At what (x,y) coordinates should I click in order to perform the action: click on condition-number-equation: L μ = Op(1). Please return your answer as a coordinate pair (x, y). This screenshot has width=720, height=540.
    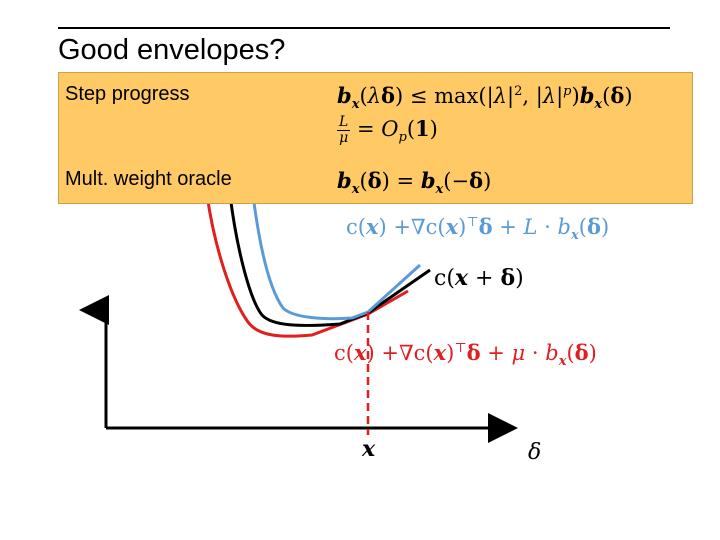
    Looking at the image, I should click on (387, 130).